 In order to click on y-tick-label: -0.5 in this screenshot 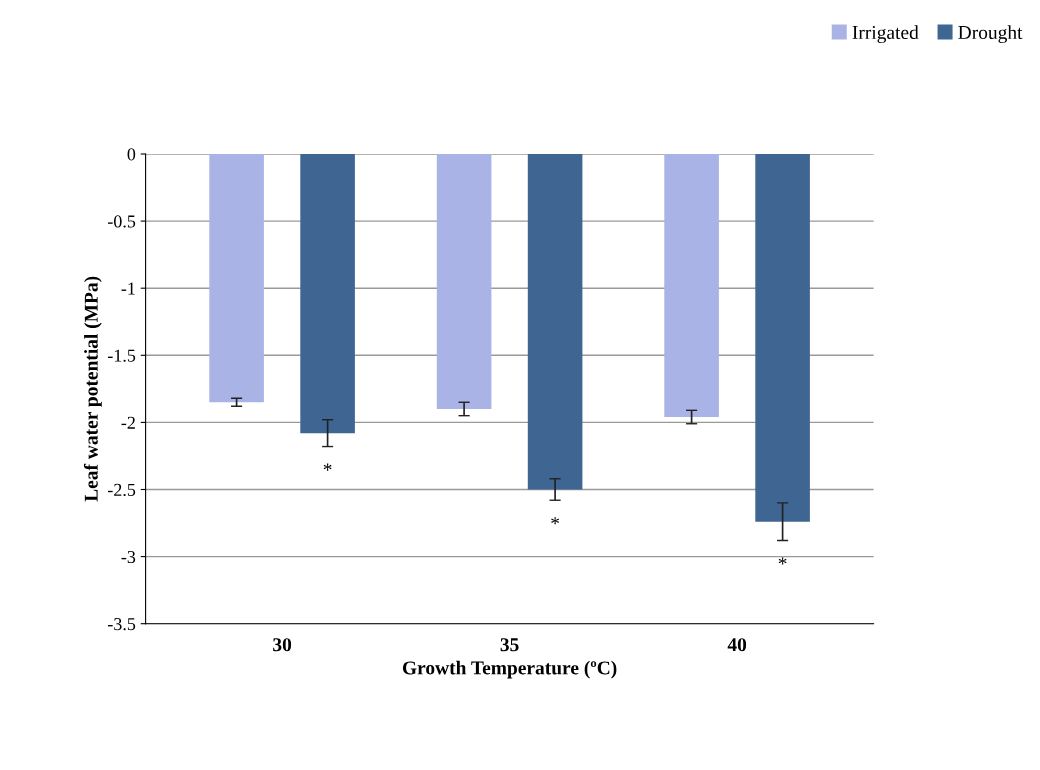, I will do `click(121, 221)`.